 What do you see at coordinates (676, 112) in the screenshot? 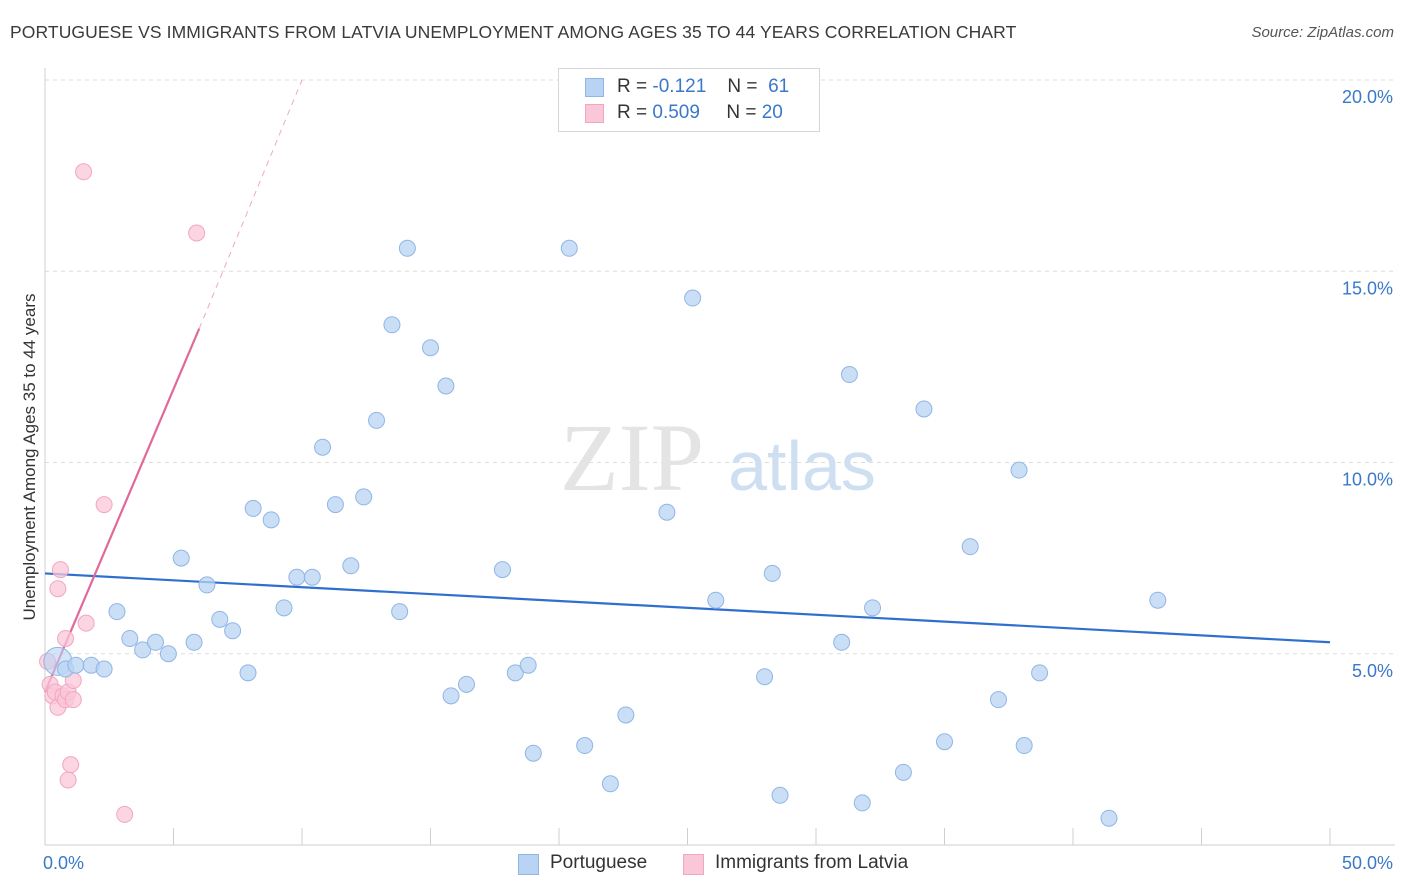
I see `legend-r-value-latvia: 0.509` at bounding box center [676, 112].